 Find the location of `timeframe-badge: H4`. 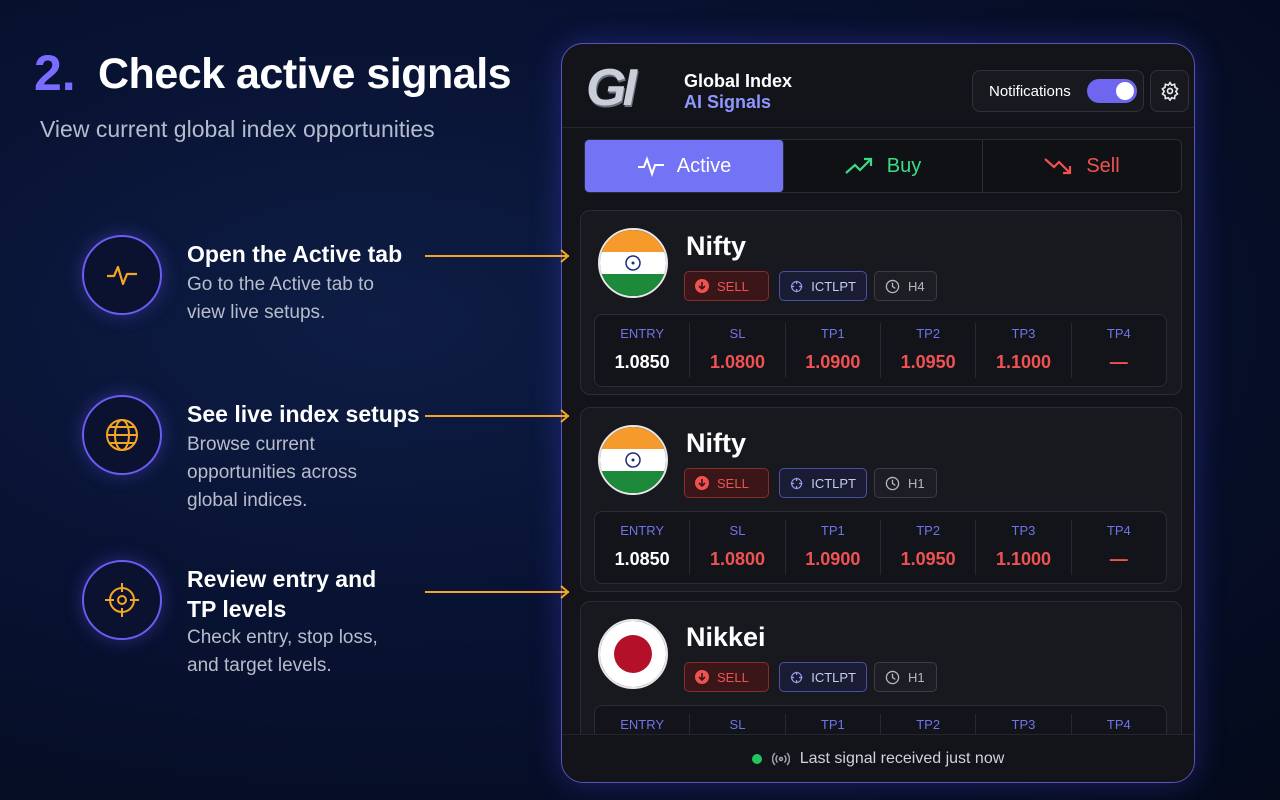

timeframe-badge: H4 is located at coordinates (905, 286).